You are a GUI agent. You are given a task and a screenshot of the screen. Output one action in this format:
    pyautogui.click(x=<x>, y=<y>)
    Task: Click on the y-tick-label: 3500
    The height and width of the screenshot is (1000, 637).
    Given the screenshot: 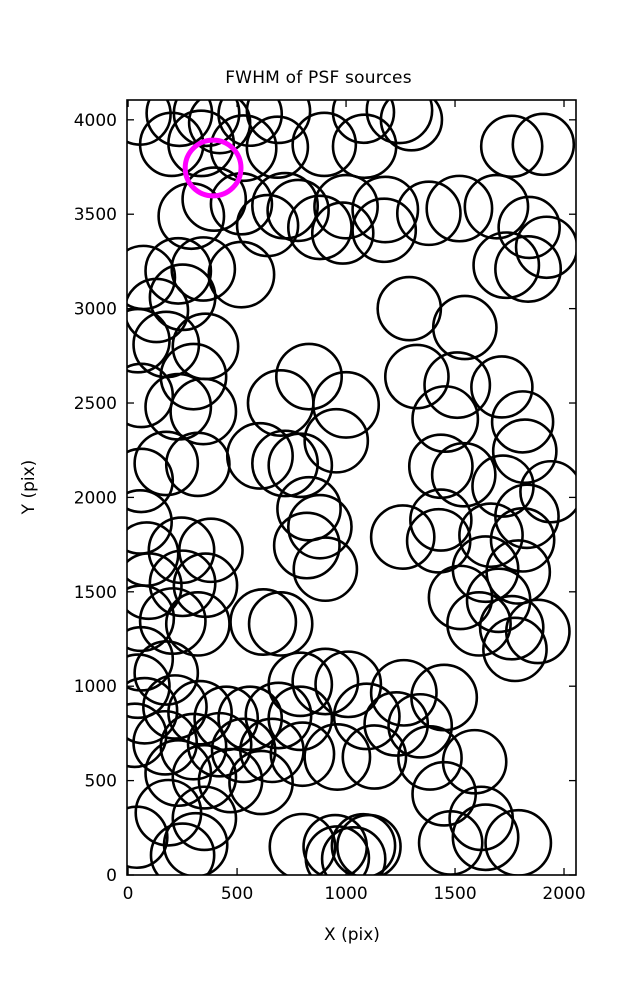 What is the action you would take?
    pyautogui.click(x=95, y=215)
    